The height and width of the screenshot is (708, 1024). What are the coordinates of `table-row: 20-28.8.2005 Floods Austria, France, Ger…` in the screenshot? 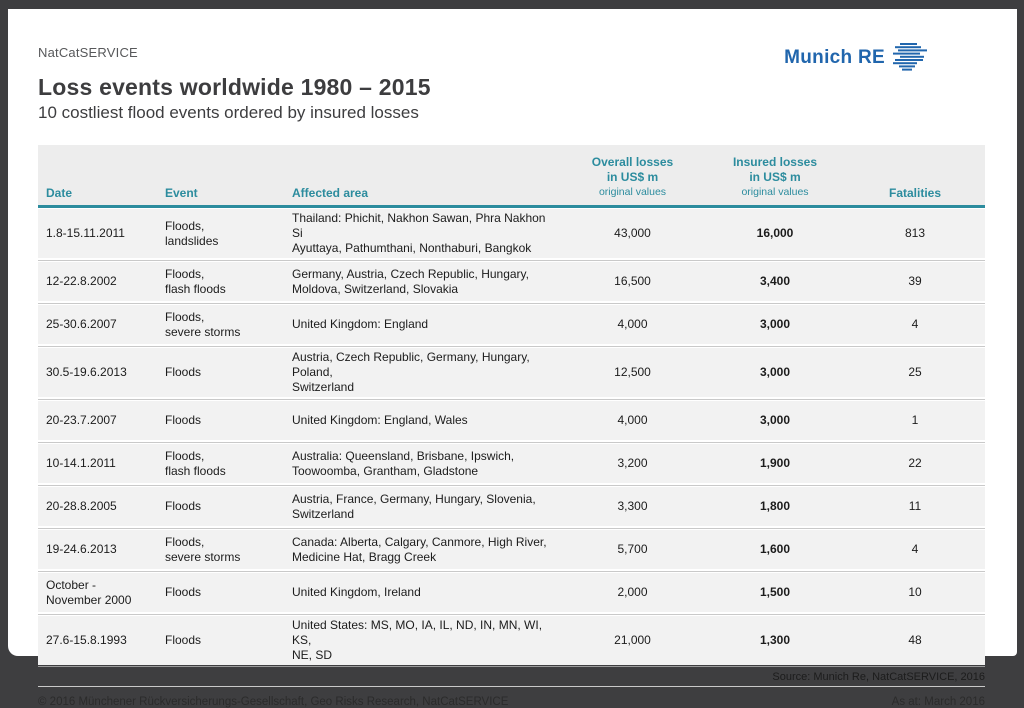 It's located at (511, 508).